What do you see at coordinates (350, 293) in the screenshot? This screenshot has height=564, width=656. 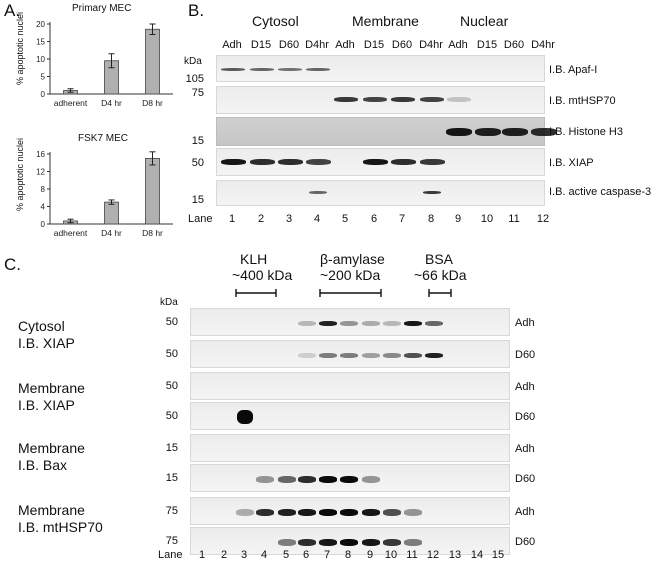 I see `amylase-range-bar` at bounding box center [350, 293].